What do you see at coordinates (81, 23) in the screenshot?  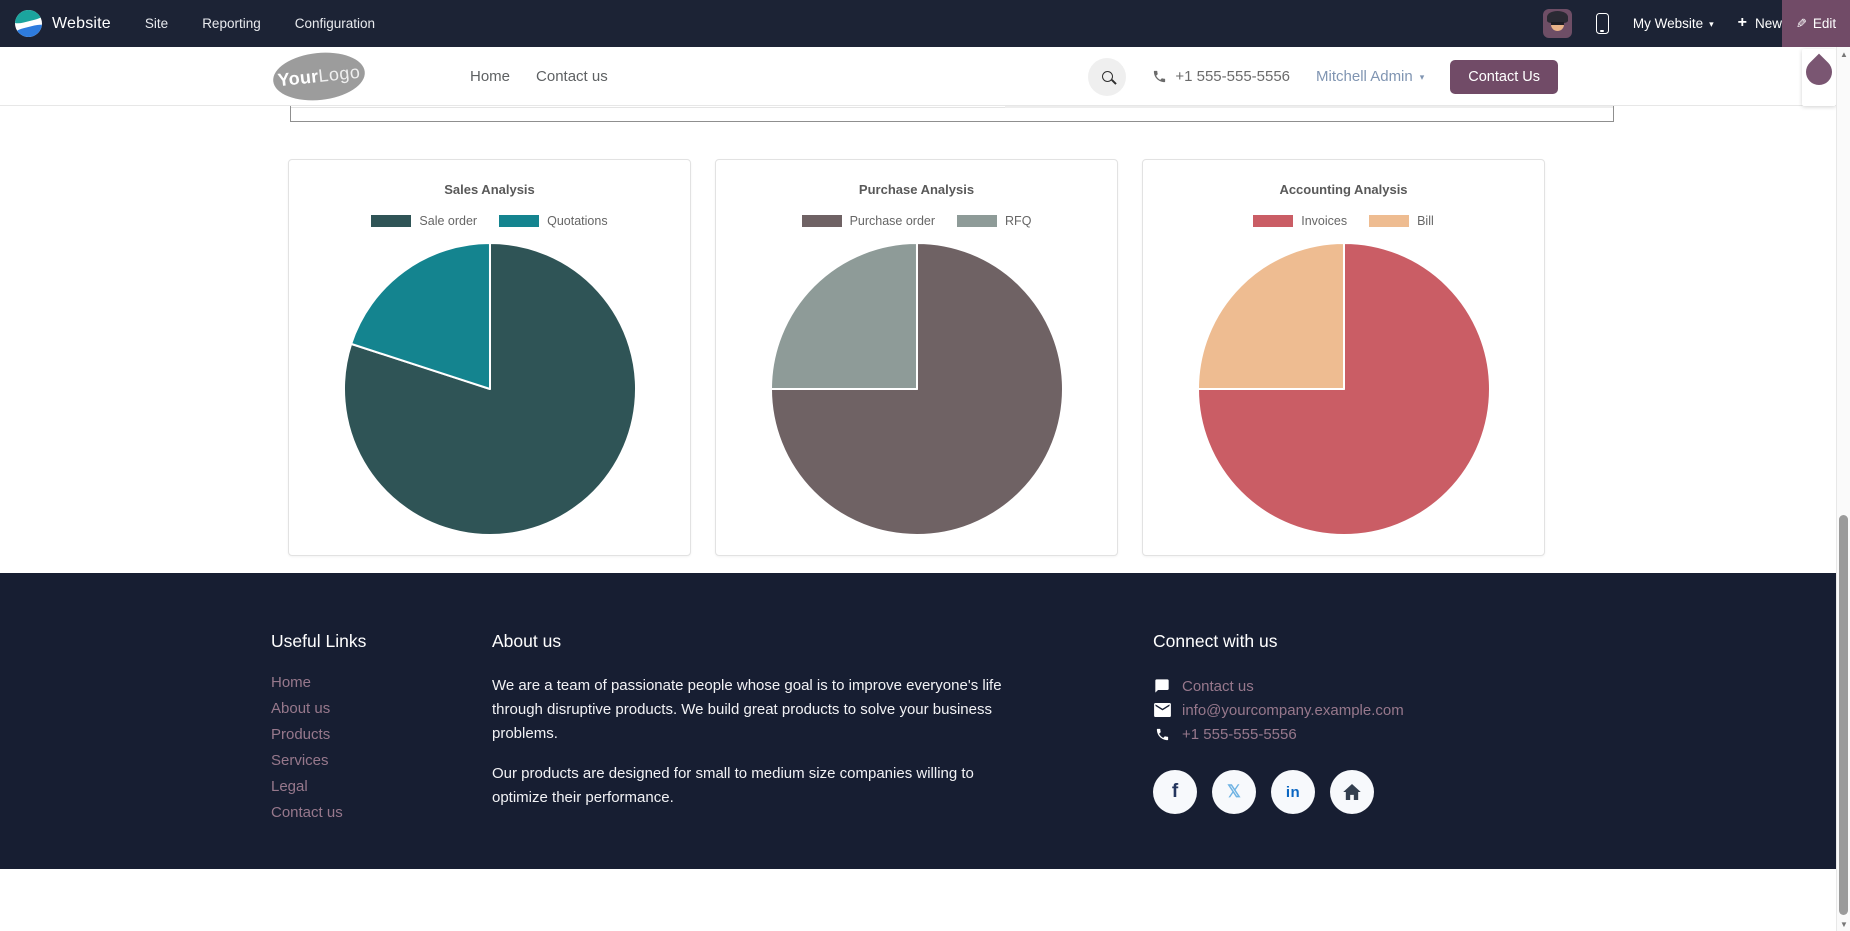 I see `app-name: Website` at bounding box center [81, 23].